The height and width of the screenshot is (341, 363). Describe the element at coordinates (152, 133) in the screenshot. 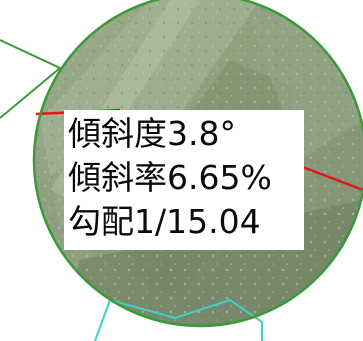

I see `slope-degree-label: 傾斜度3.8°` at that location.